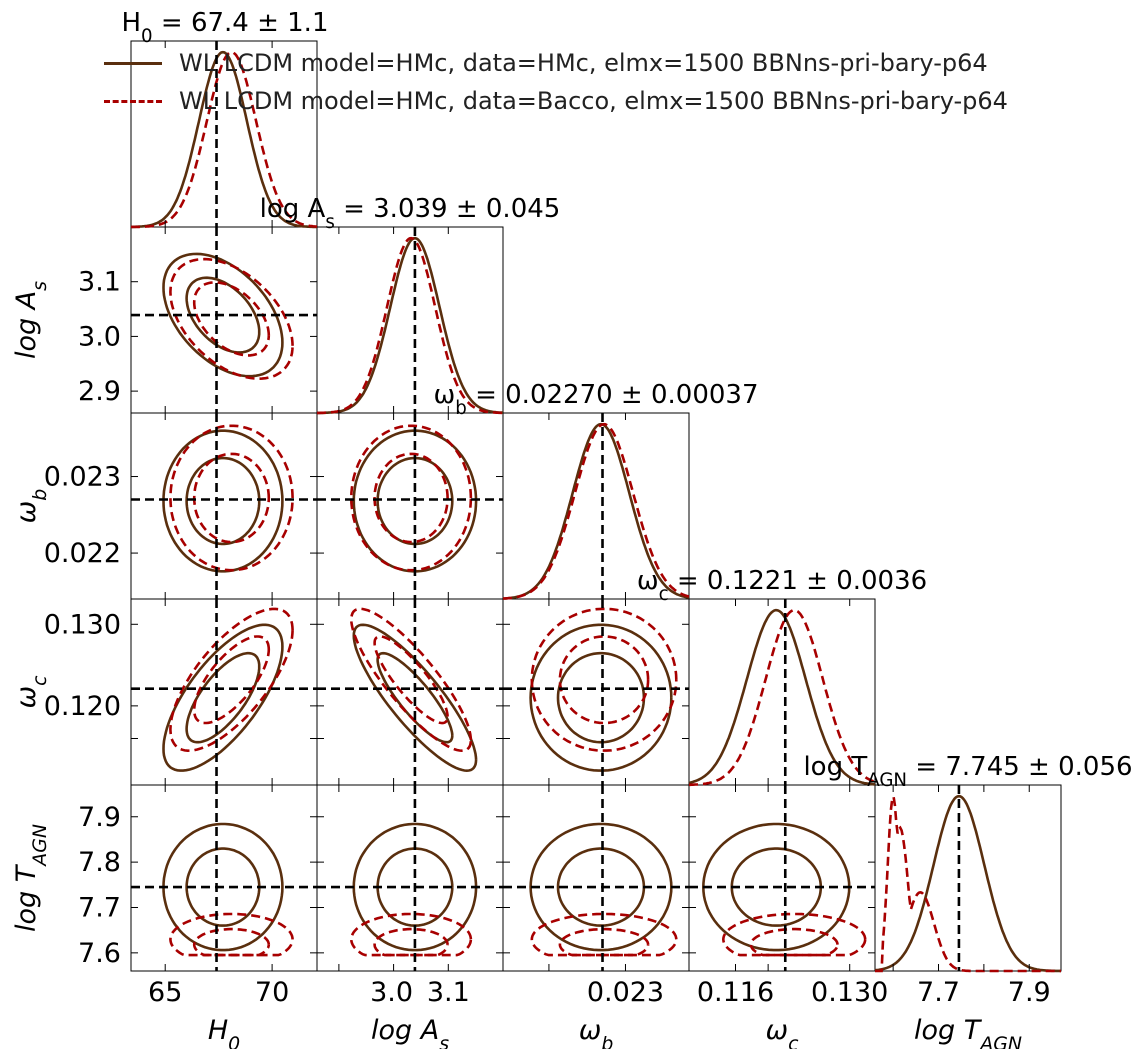 The height and width of the screenshot is (1049, 1144). I want to click on xaxis-label-omega_b: ωb, so click(596, 1032).